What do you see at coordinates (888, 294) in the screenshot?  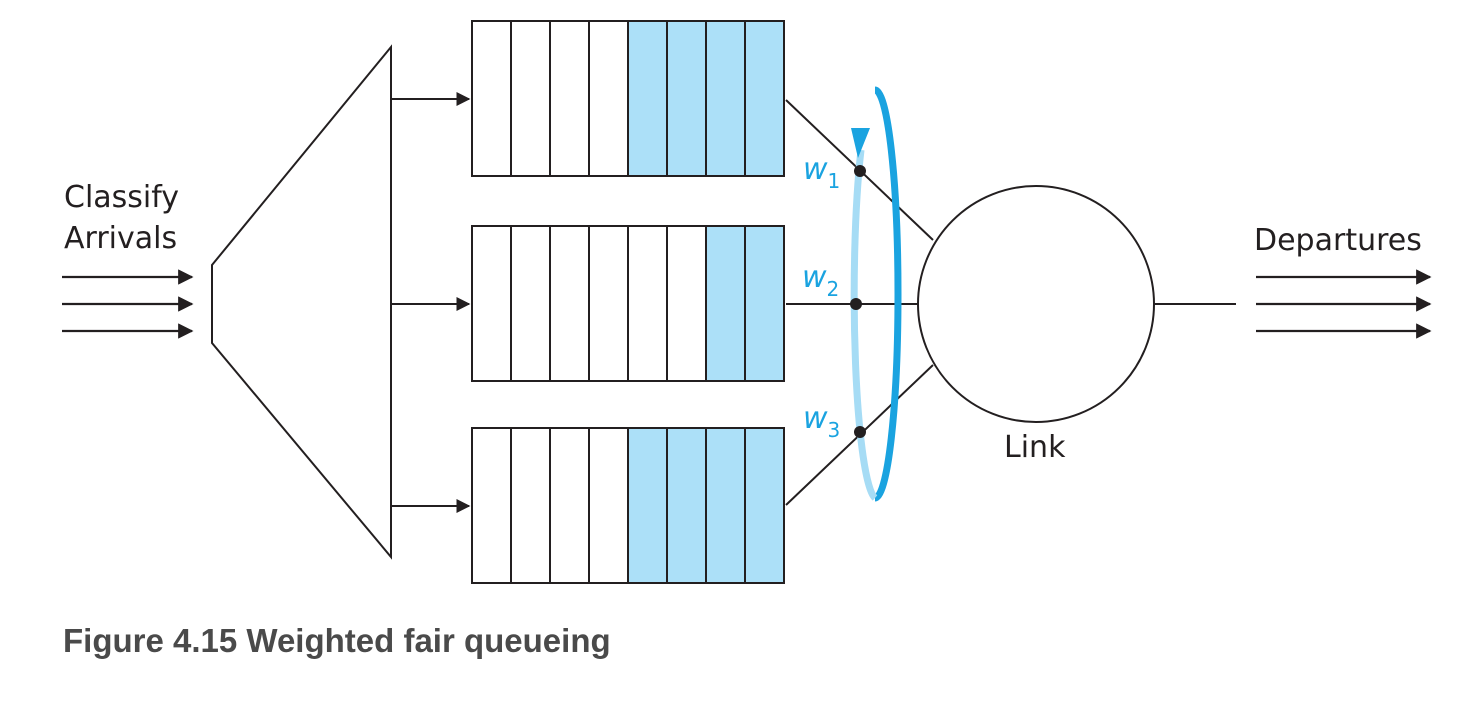 I see `scheduler-loop-front` at bounding box center [888, 294].